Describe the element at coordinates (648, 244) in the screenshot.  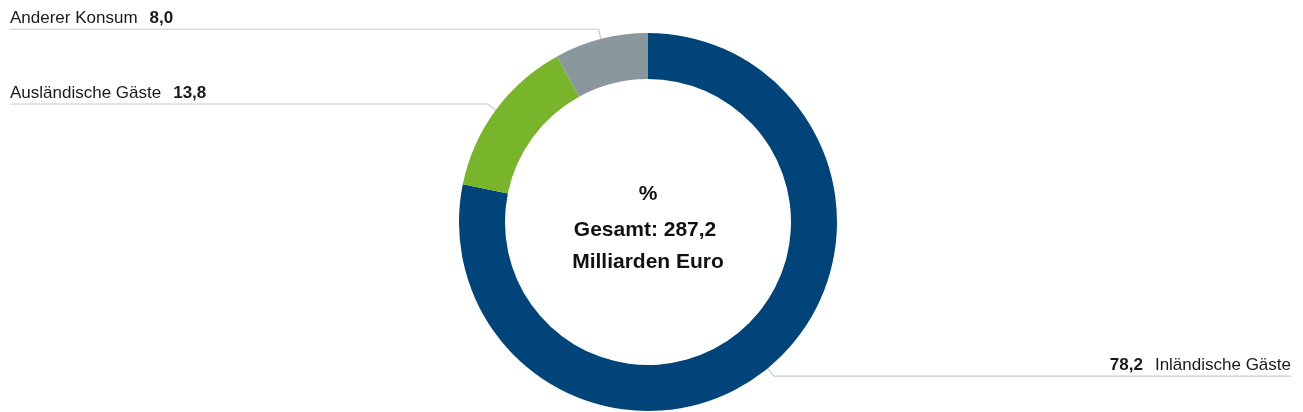
I see `text: Gesamt: 287,2 Milliarden Euro` at that location.